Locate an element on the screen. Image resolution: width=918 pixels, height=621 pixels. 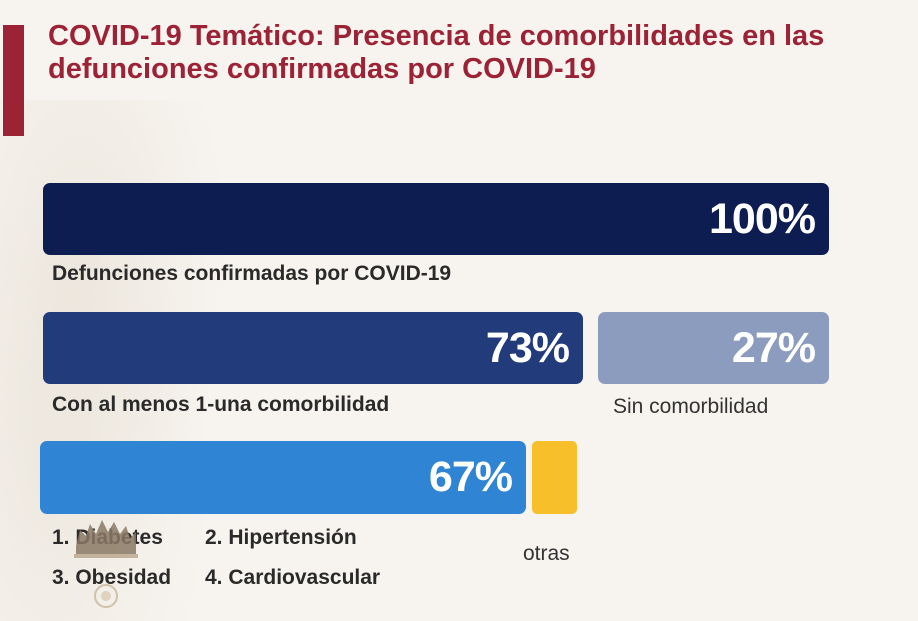
bar-other-comorbidities is located at coordinates (554, 477).